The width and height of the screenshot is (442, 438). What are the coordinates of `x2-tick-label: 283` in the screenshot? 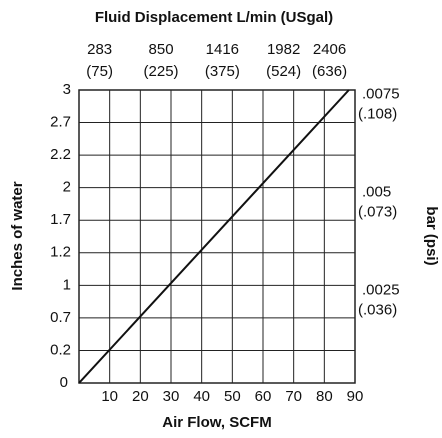 It's located at (99, 49).